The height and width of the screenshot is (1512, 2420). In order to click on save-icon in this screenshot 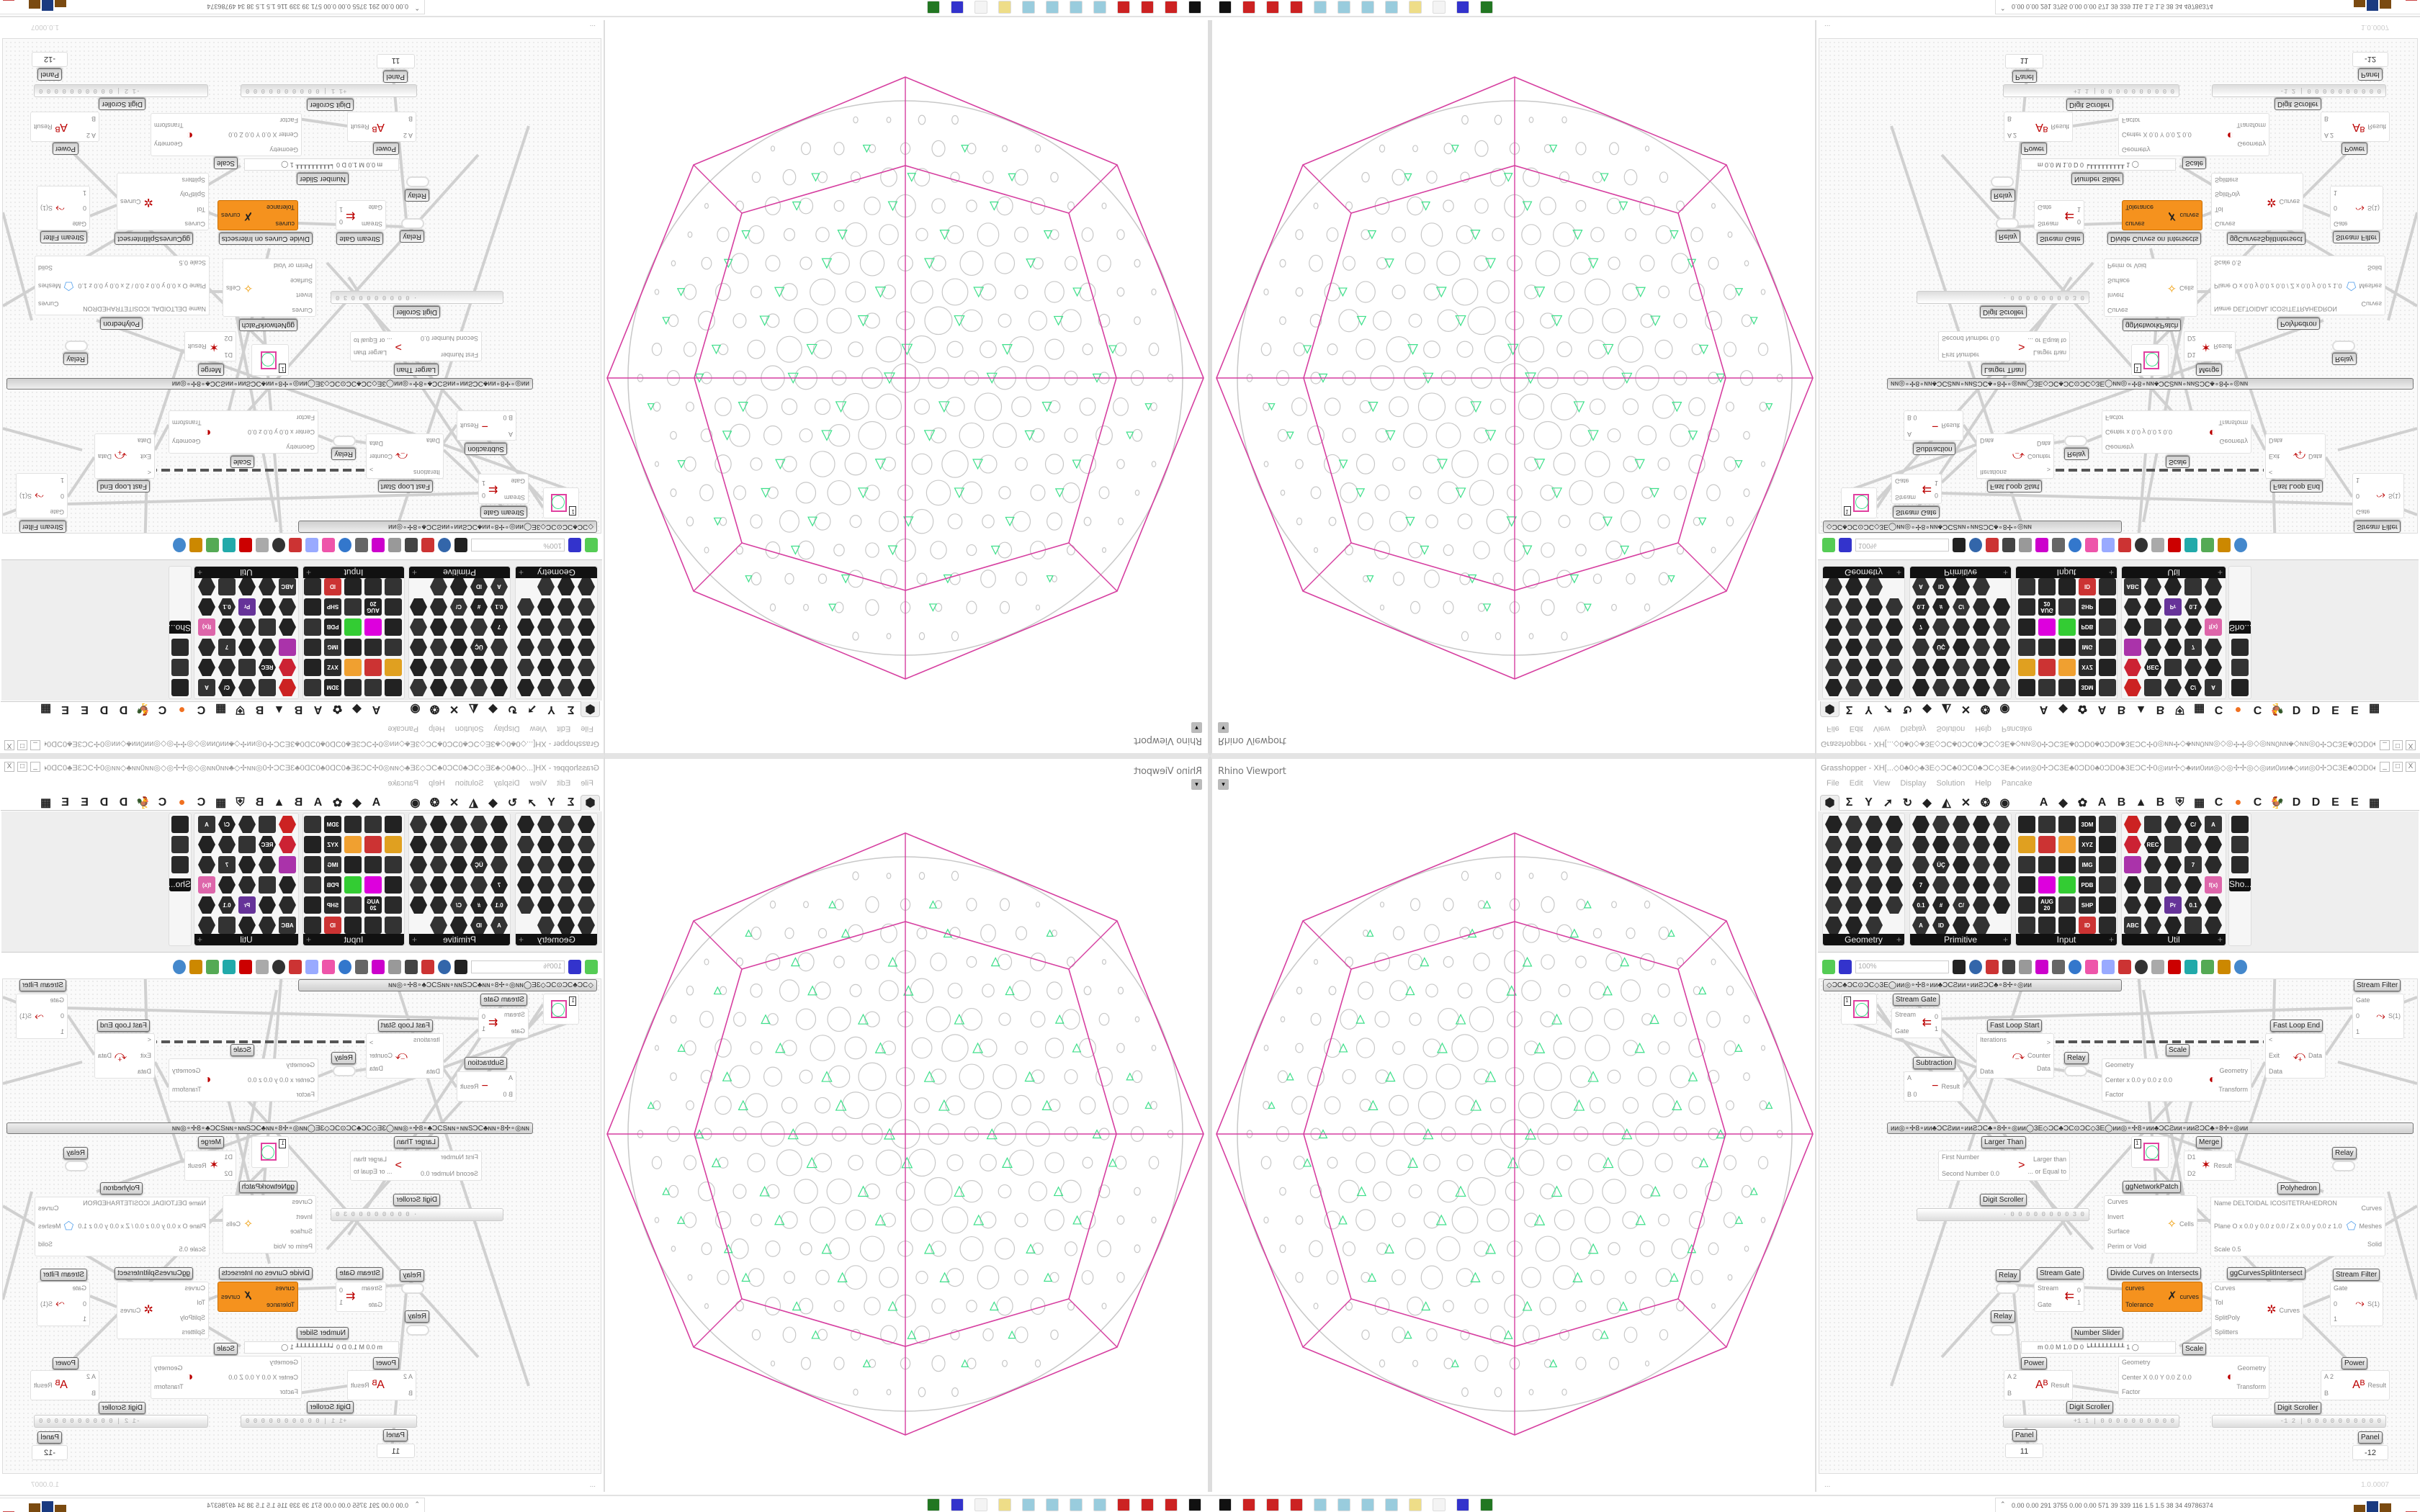, I will do `click(1846, 545)`.